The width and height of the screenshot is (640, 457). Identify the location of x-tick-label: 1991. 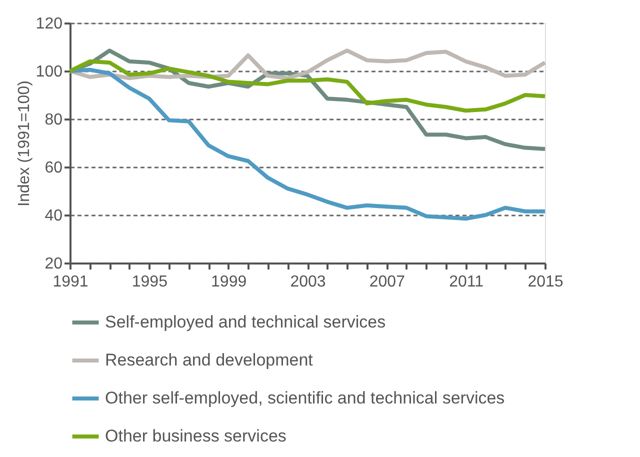
(70, 282).